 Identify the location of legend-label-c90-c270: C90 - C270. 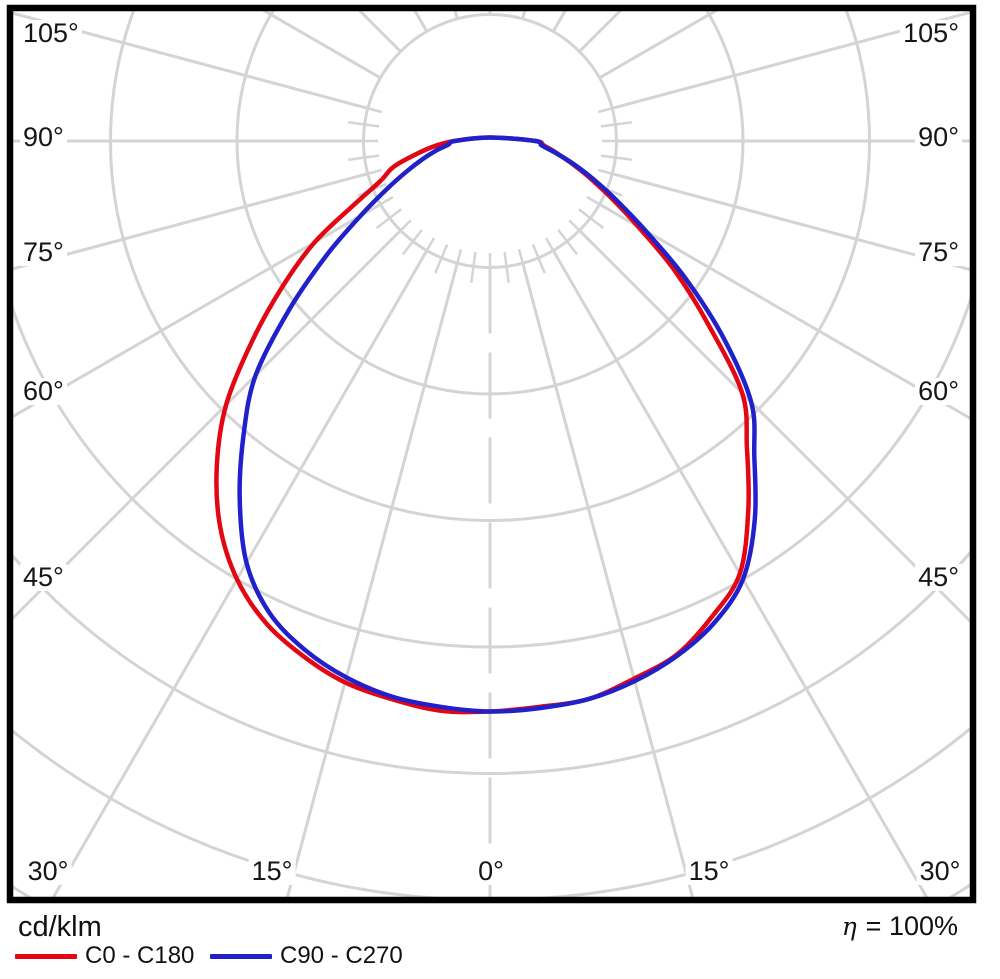
(341, 955).